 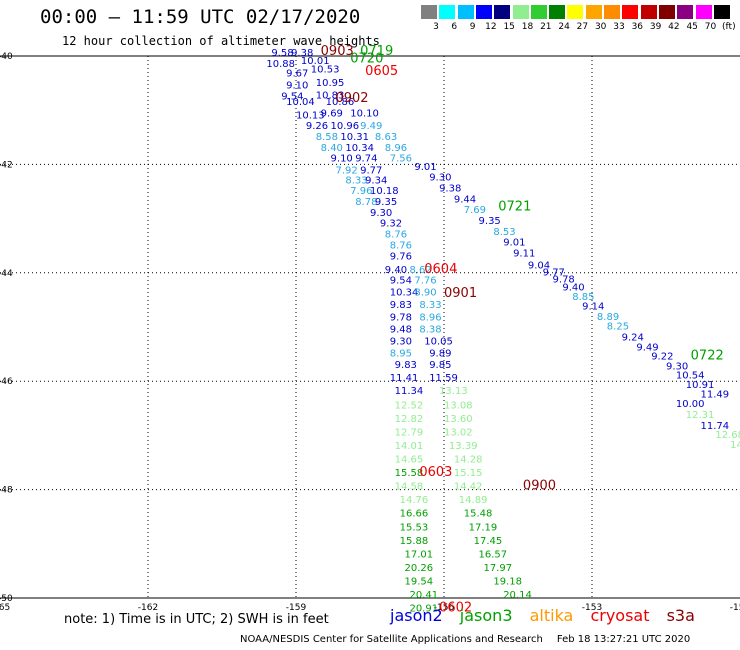 What do you see at coordinates (735, 445) in the screenshot?
I see `wave-height-value: 14.34` at bounding box center [735, 445].